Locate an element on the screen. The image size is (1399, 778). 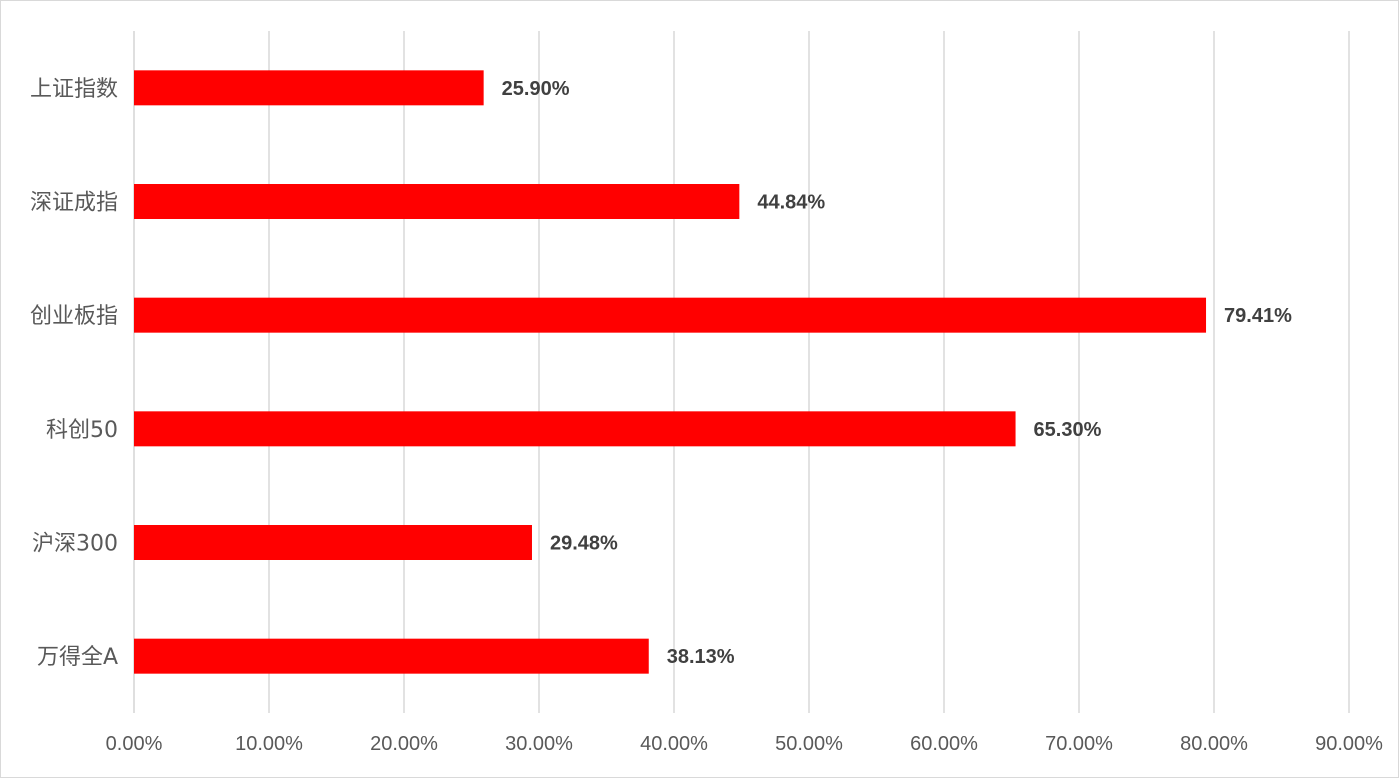
x-tick-label: 0.00% is located at coordinates (134, 744).